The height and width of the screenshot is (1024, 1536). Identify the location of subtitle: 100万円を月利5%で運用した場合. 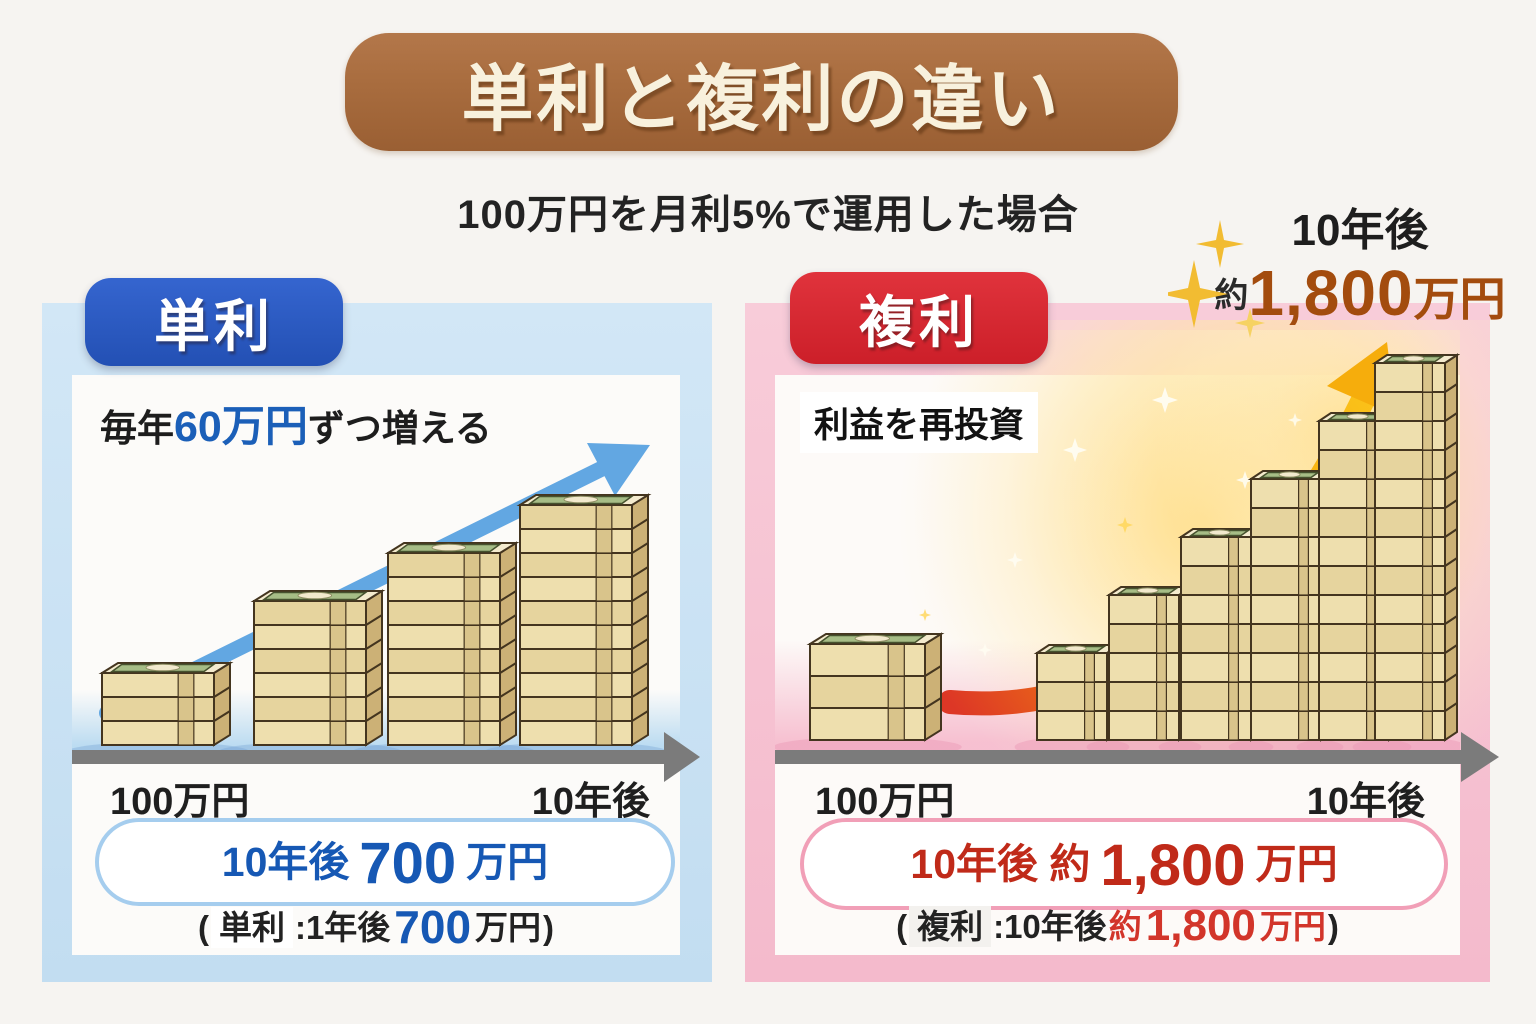
(768, 215).